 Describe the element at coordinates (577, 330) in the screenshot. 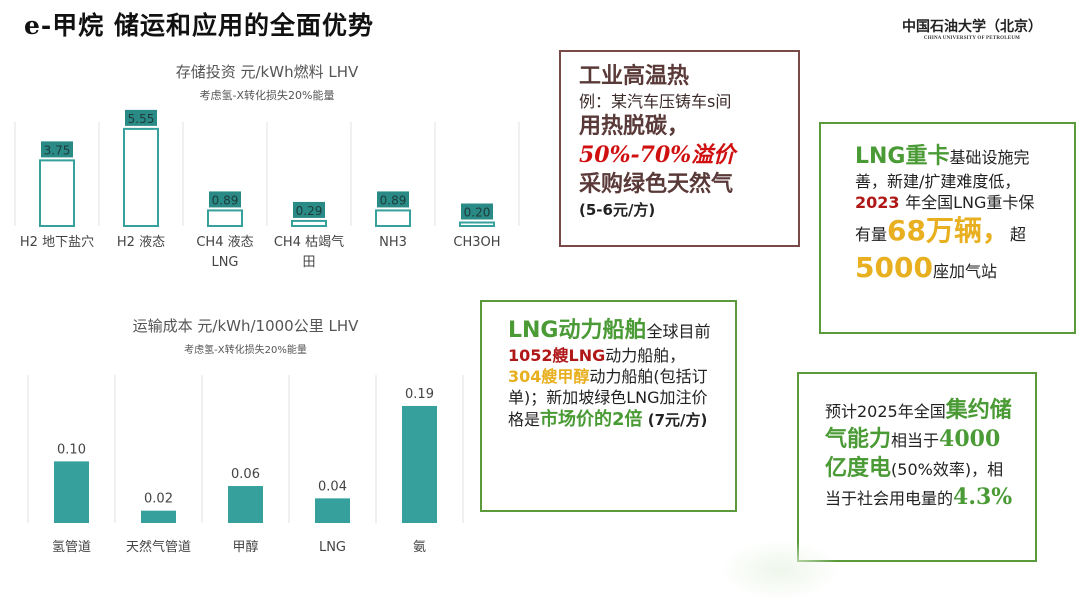

I see `text-segment: LNG动力船舶` at that location.